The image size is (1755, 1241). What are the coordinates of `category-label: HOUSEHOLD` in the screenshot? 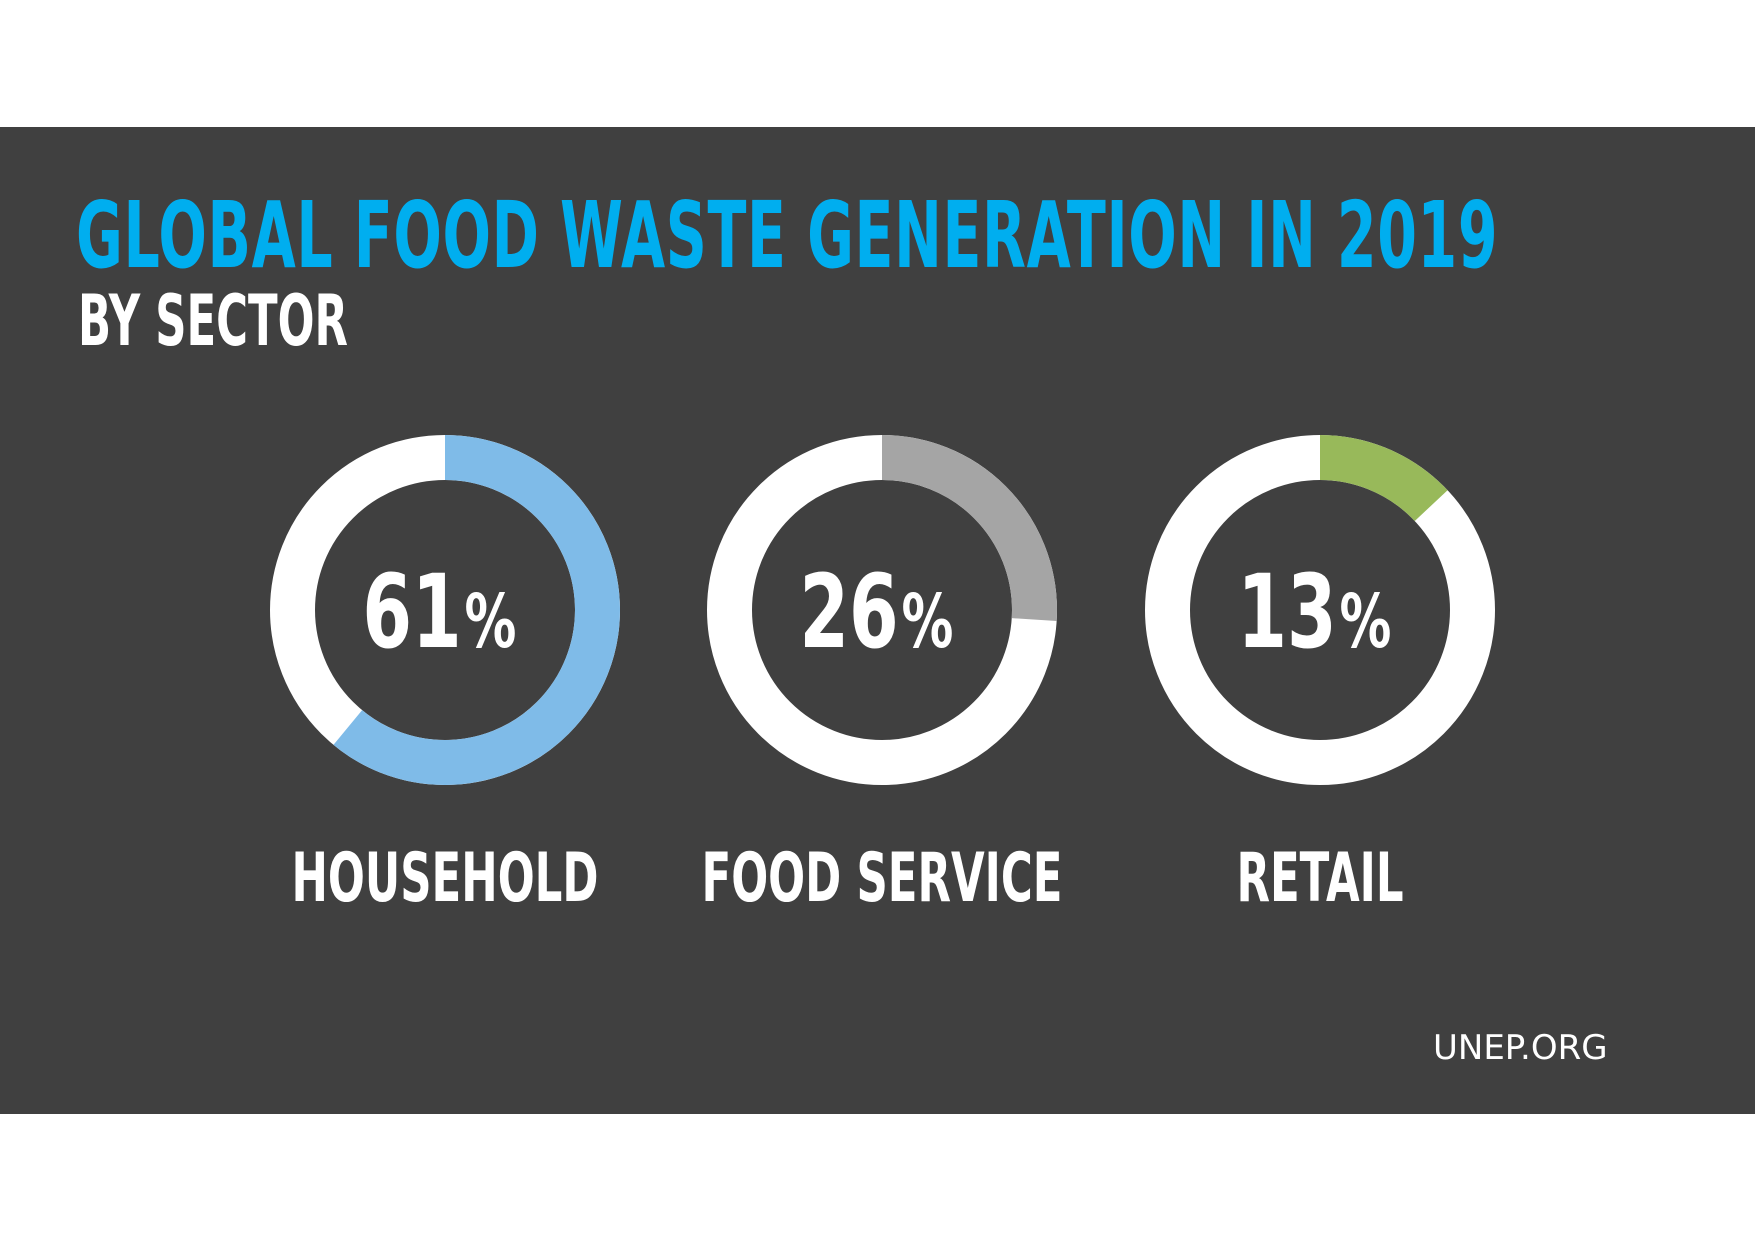 It's located at (444, 878).